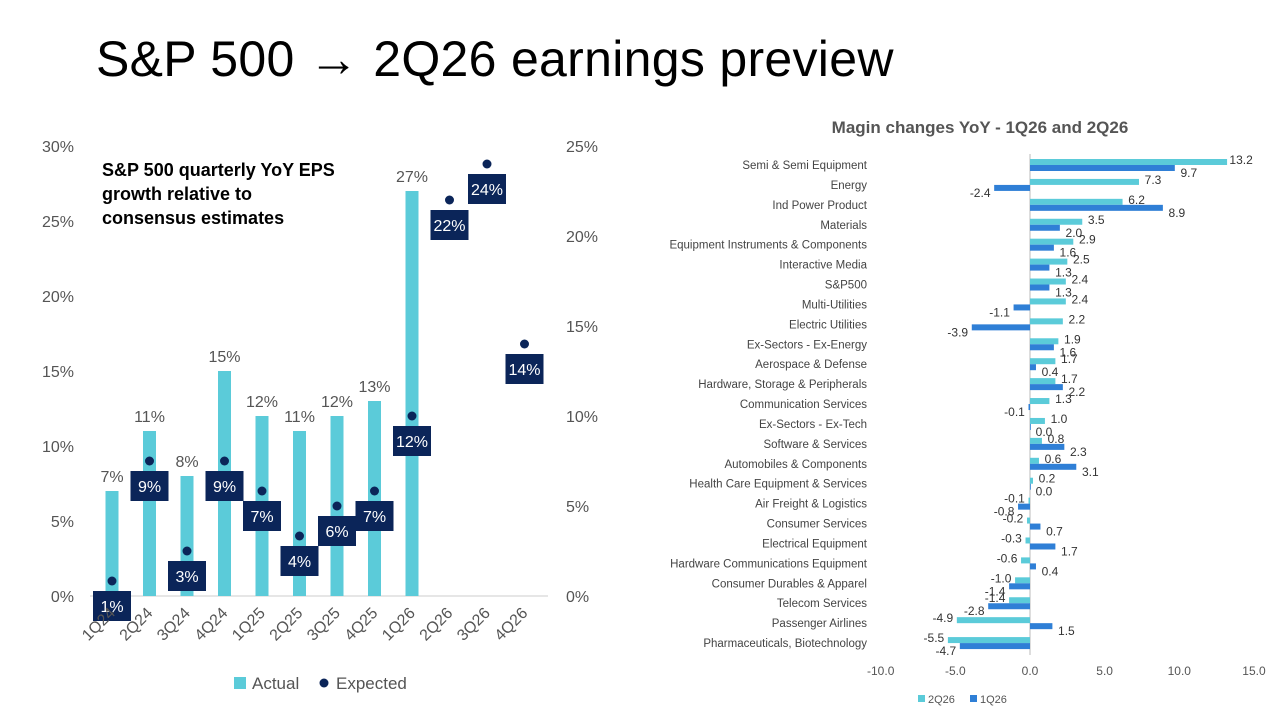 Image resolution: width=1280 pixels, height=720 pixels. Describe the element at coordinates (955, 671) in the screenshot. I see `x-axis-tick-label: -5.0` at that location.